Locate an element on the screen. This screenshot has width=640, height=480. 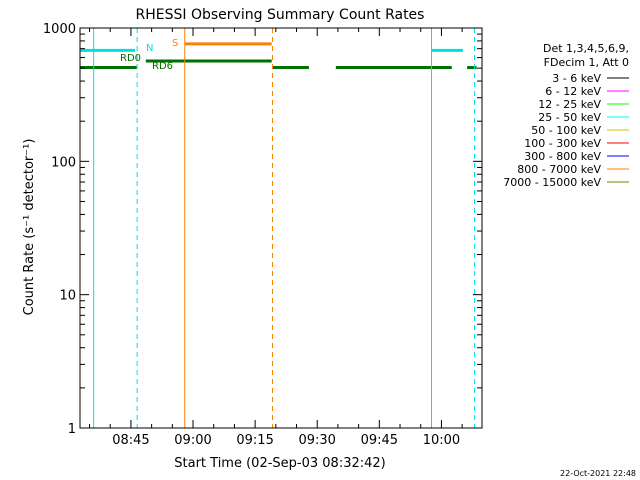
legend-label-9: 7000 - 15000 keV is located at coordinates (552, 182).